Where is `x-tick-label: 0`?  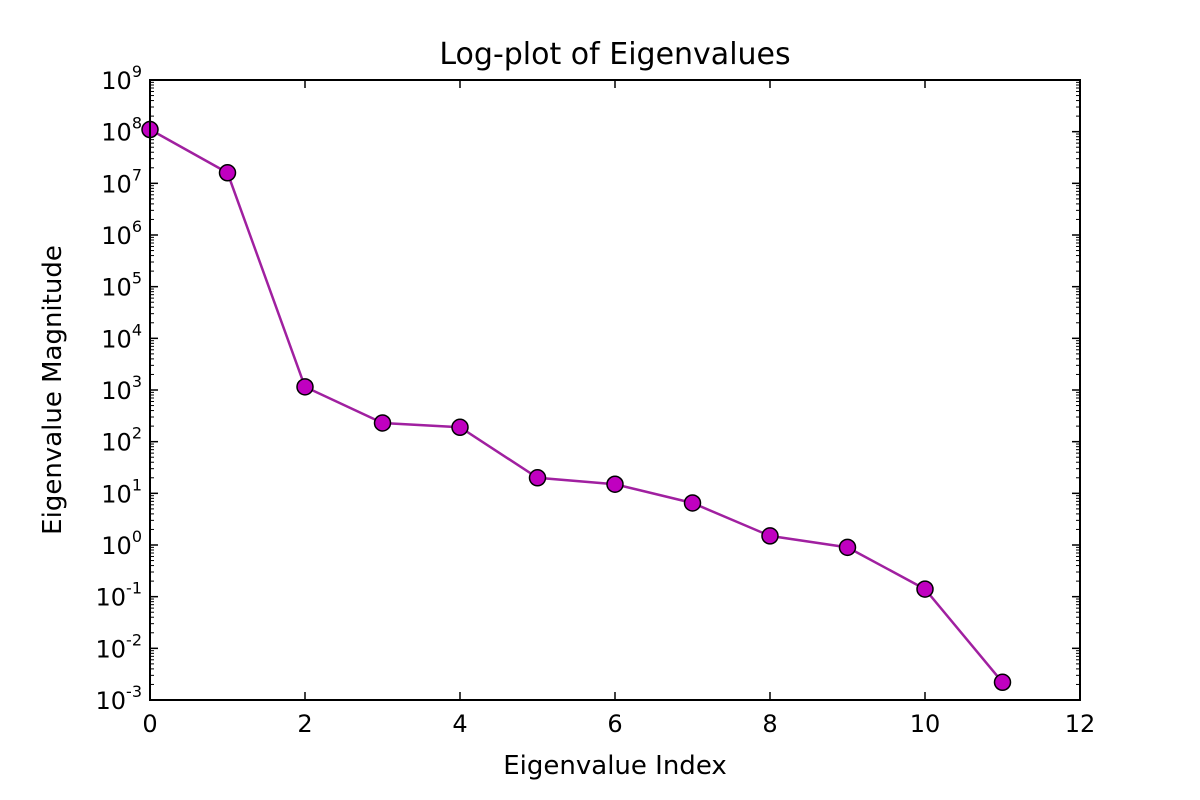
x-tick-label: 0 is located at coordinates (149, 724).